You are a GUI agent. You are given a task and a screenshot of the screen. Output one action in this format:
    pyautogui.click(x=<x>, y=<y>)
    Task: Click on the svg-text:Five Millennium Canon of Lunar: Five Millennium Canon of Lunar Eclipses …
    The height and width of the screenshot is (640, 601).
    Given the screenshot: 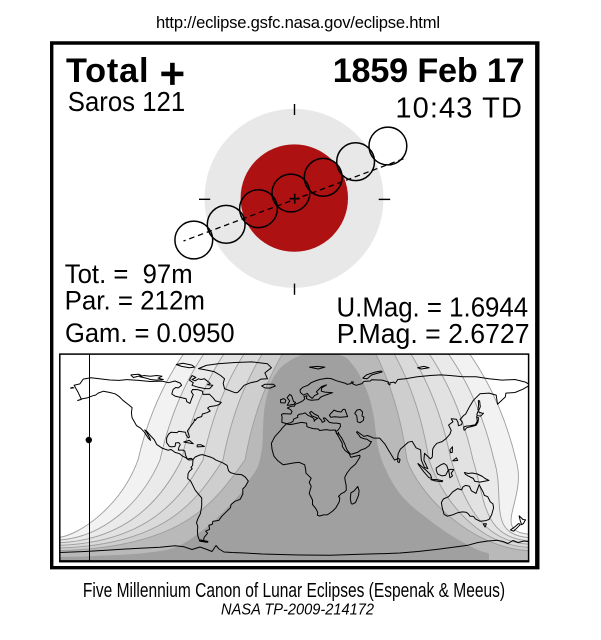 What is the action you would take?
    pyautogui.click(x=294, y=590)
    